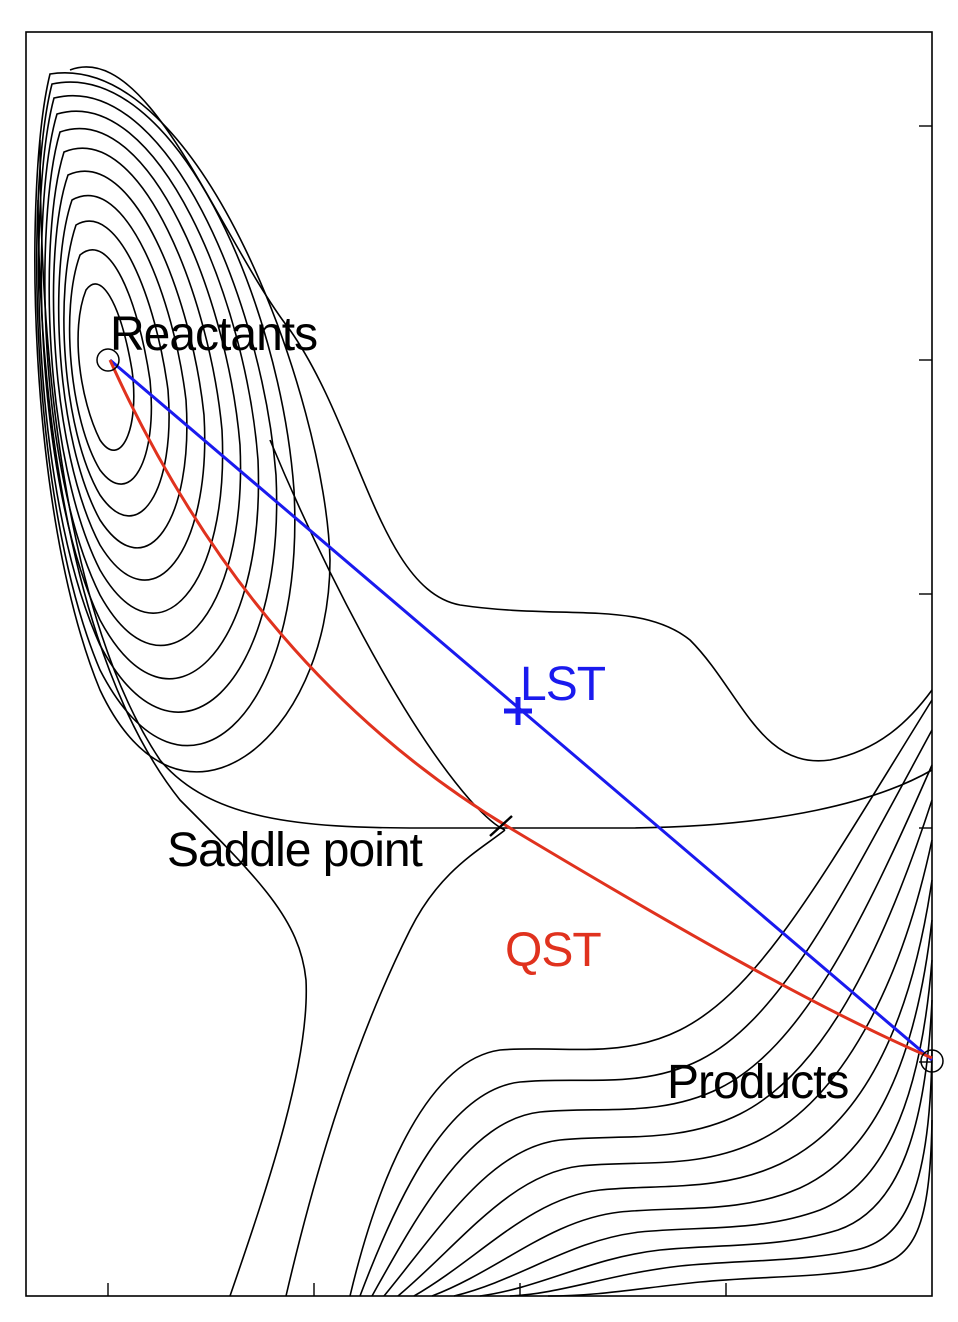 The height and width of the screenshot is (1322, 958). What do you see at coordinates (932, 1061) in the screenshot?
I see `products-point-icon` at bounding box center [932, 1061].